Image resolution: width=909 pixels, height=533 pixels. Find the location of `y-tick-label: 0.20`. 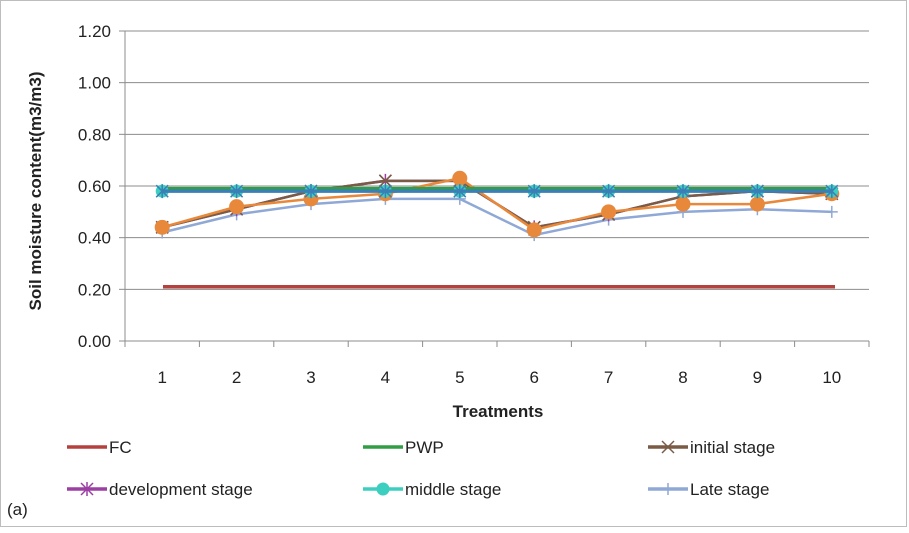

y-tick-label: 0.20 is located at coordinates (94, 289).